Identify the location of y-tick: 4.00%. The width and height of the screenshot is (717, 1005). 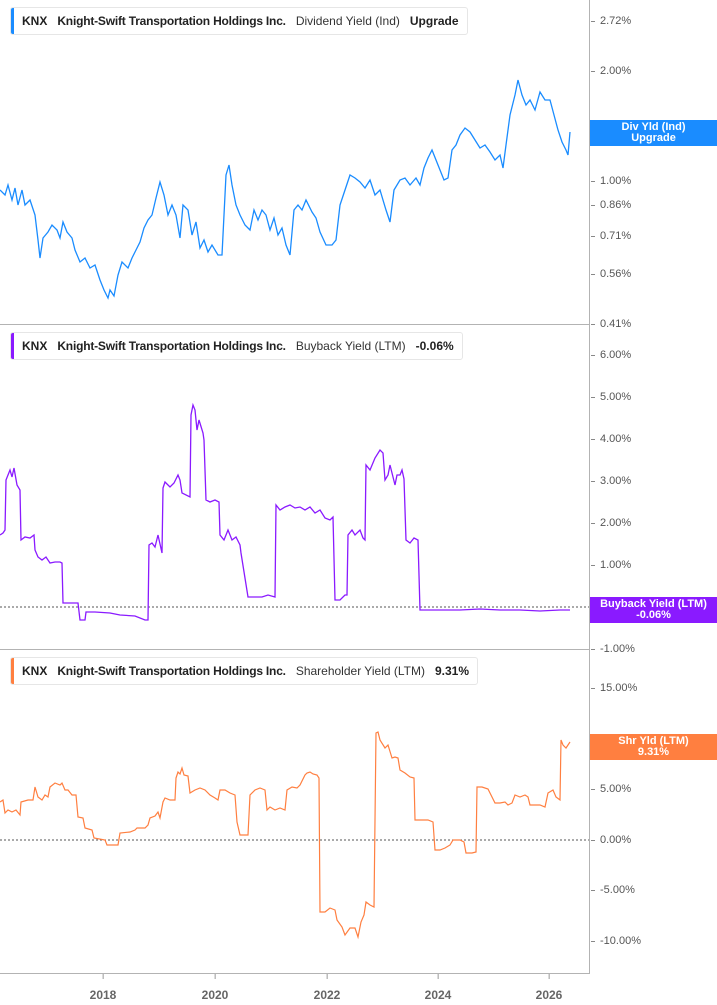
(611, 439).